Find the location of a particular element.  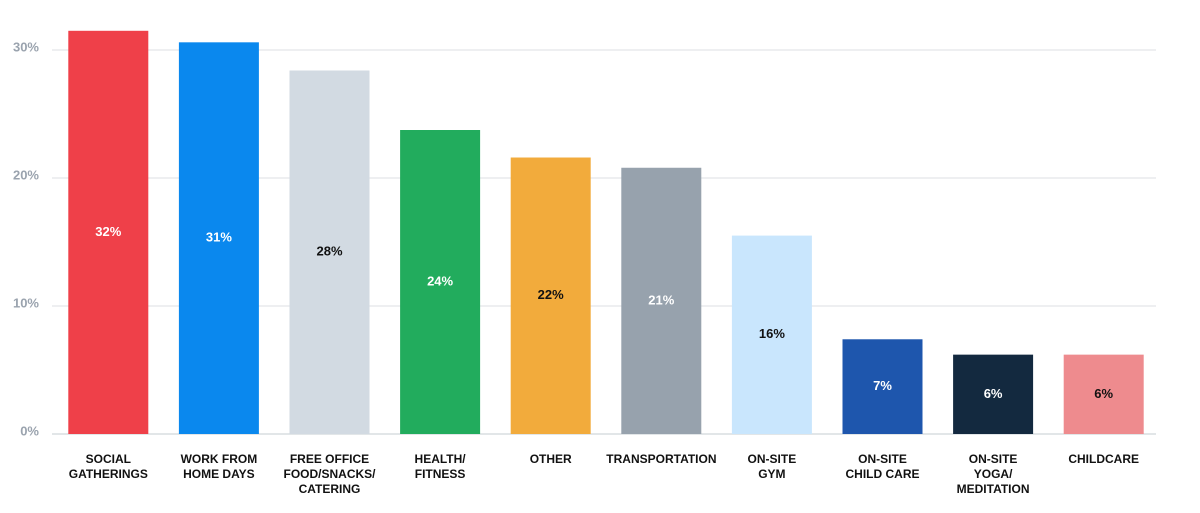

x-tick-label: SOCIAL GATHERINGS is located at coordinates (108, 466).